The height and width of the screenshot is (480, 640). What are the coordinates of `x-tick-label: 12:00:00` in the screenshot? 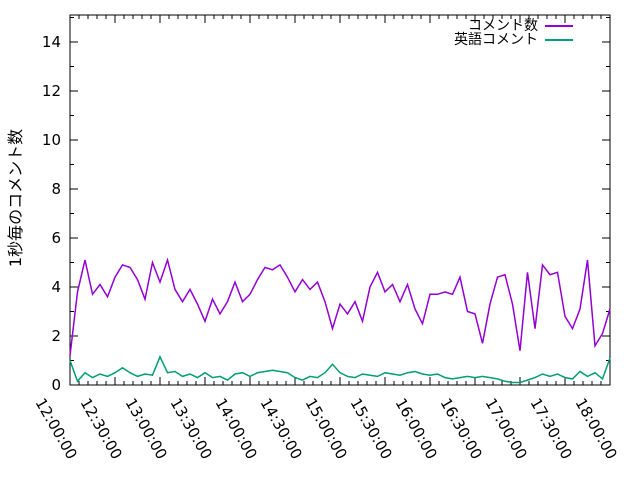 It's located at (56, 428).